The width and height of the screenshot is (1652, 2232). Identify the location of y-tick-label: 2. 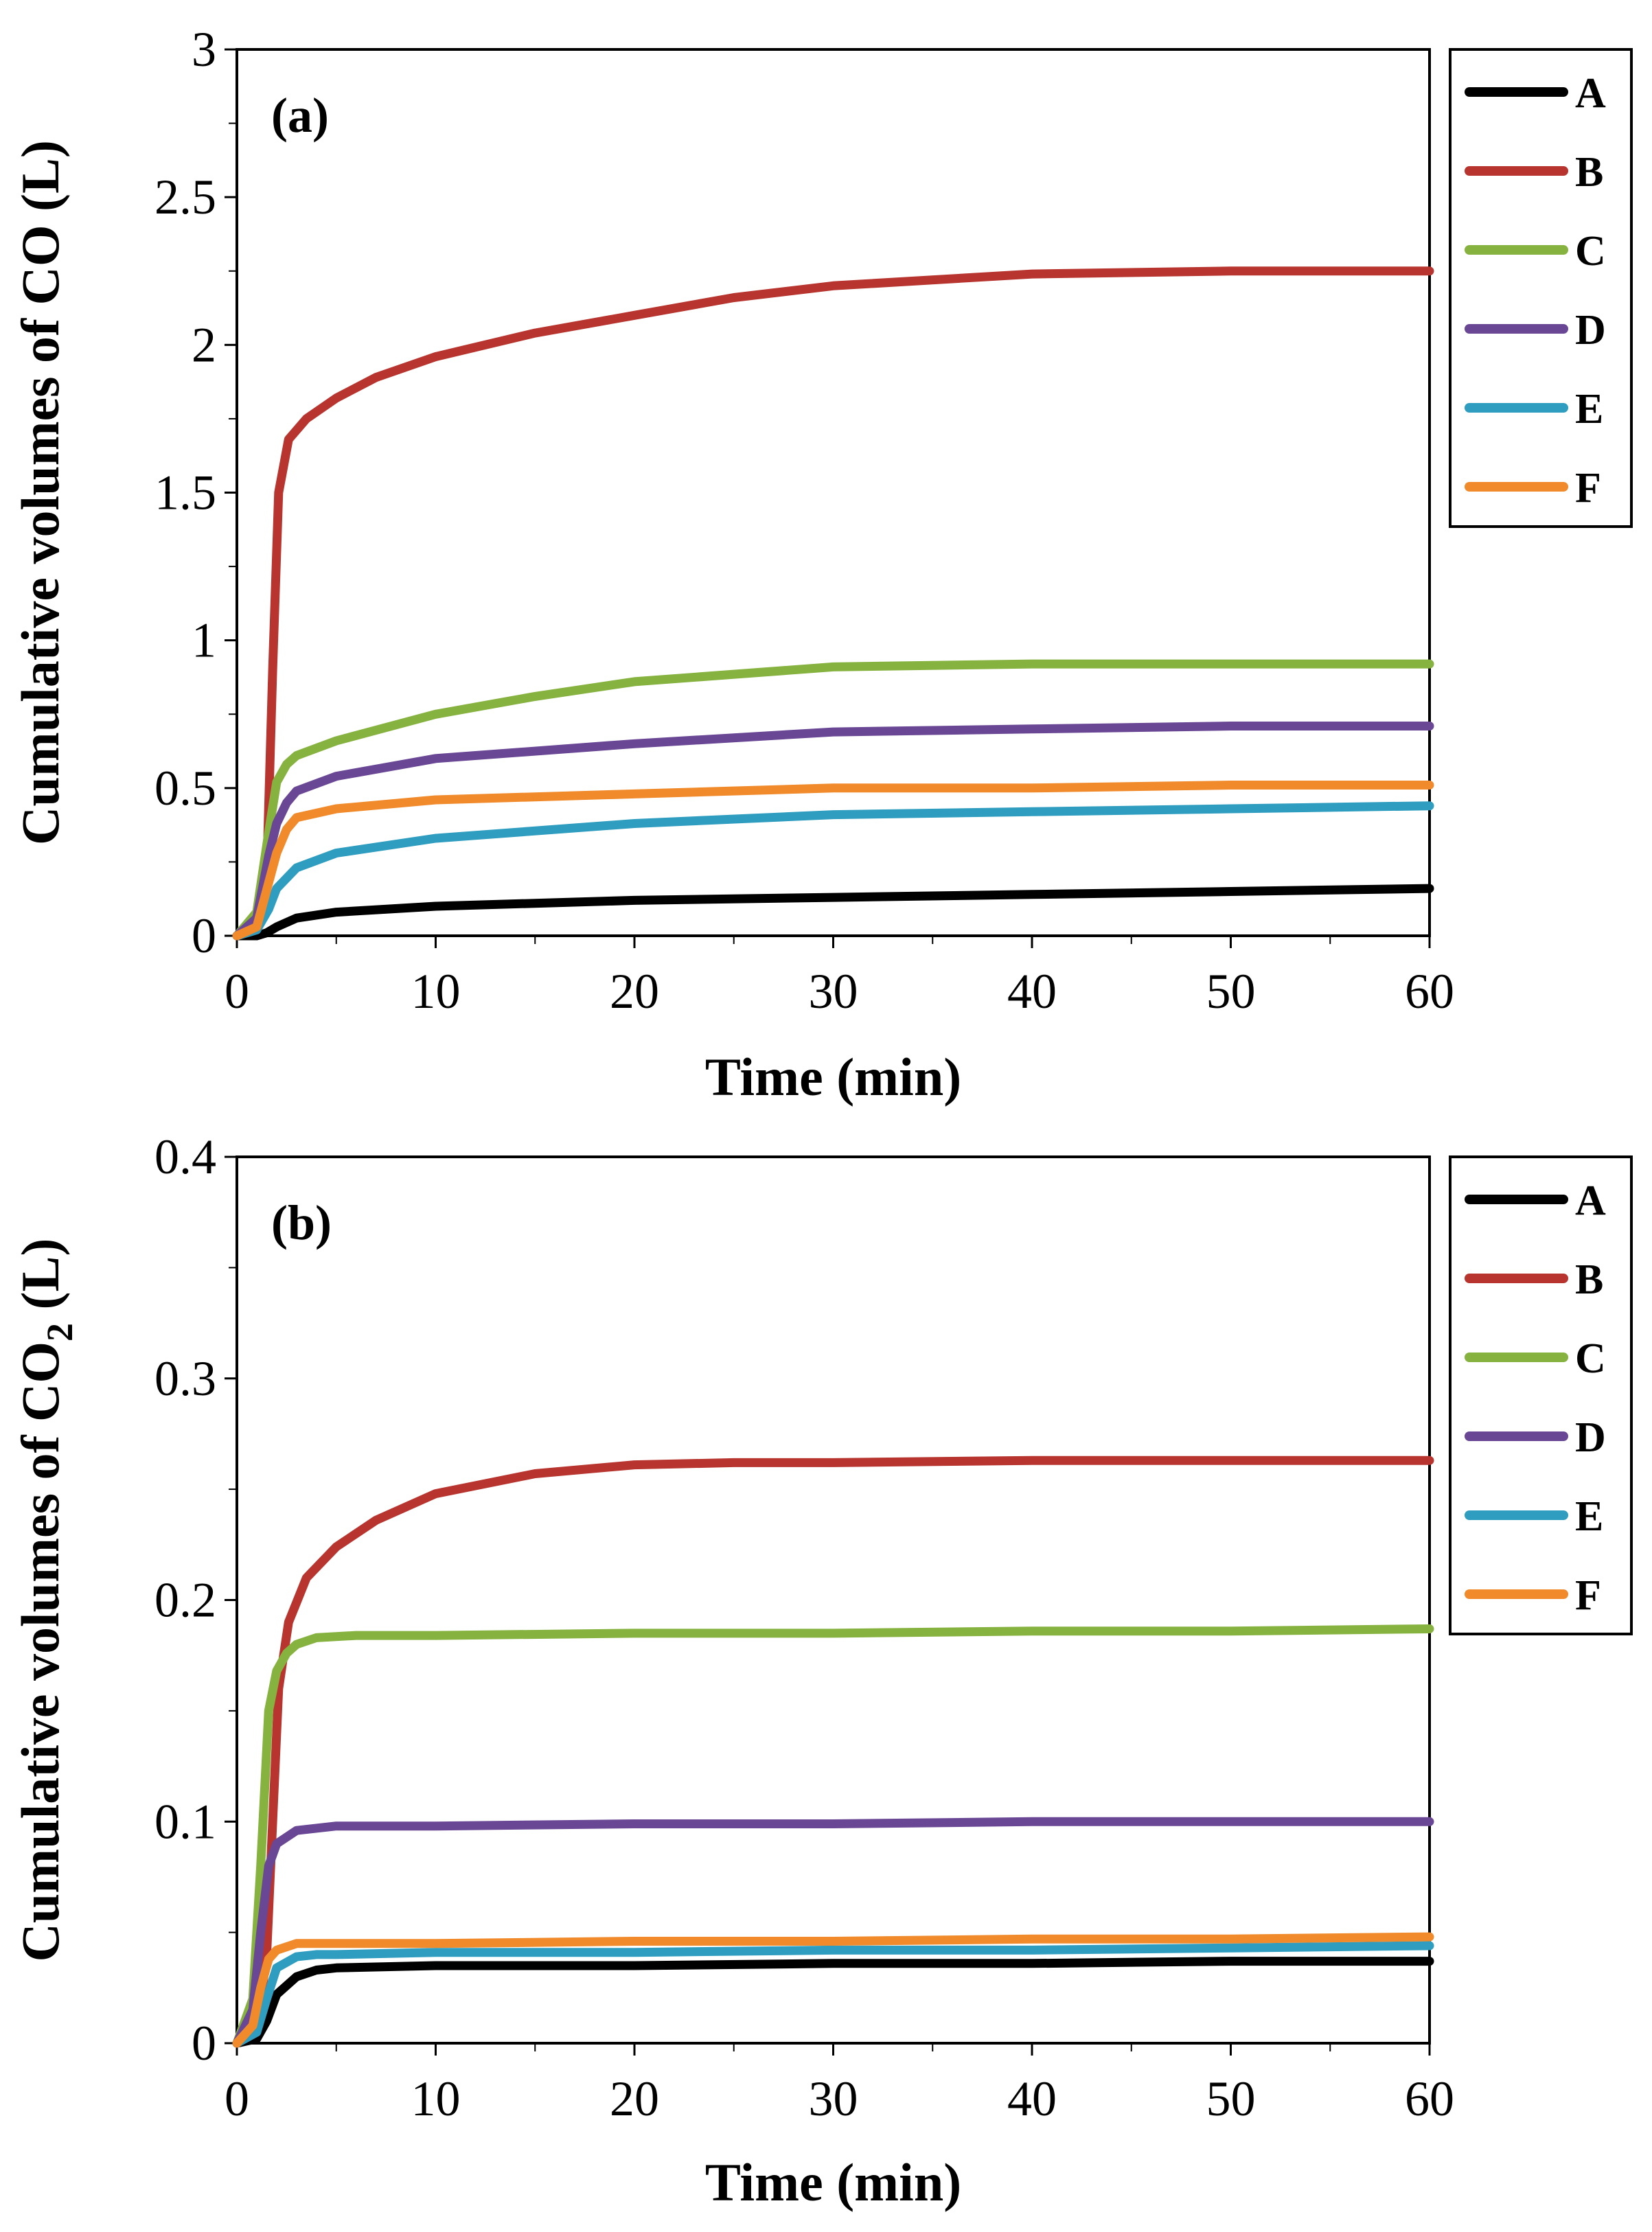
(204, 345).